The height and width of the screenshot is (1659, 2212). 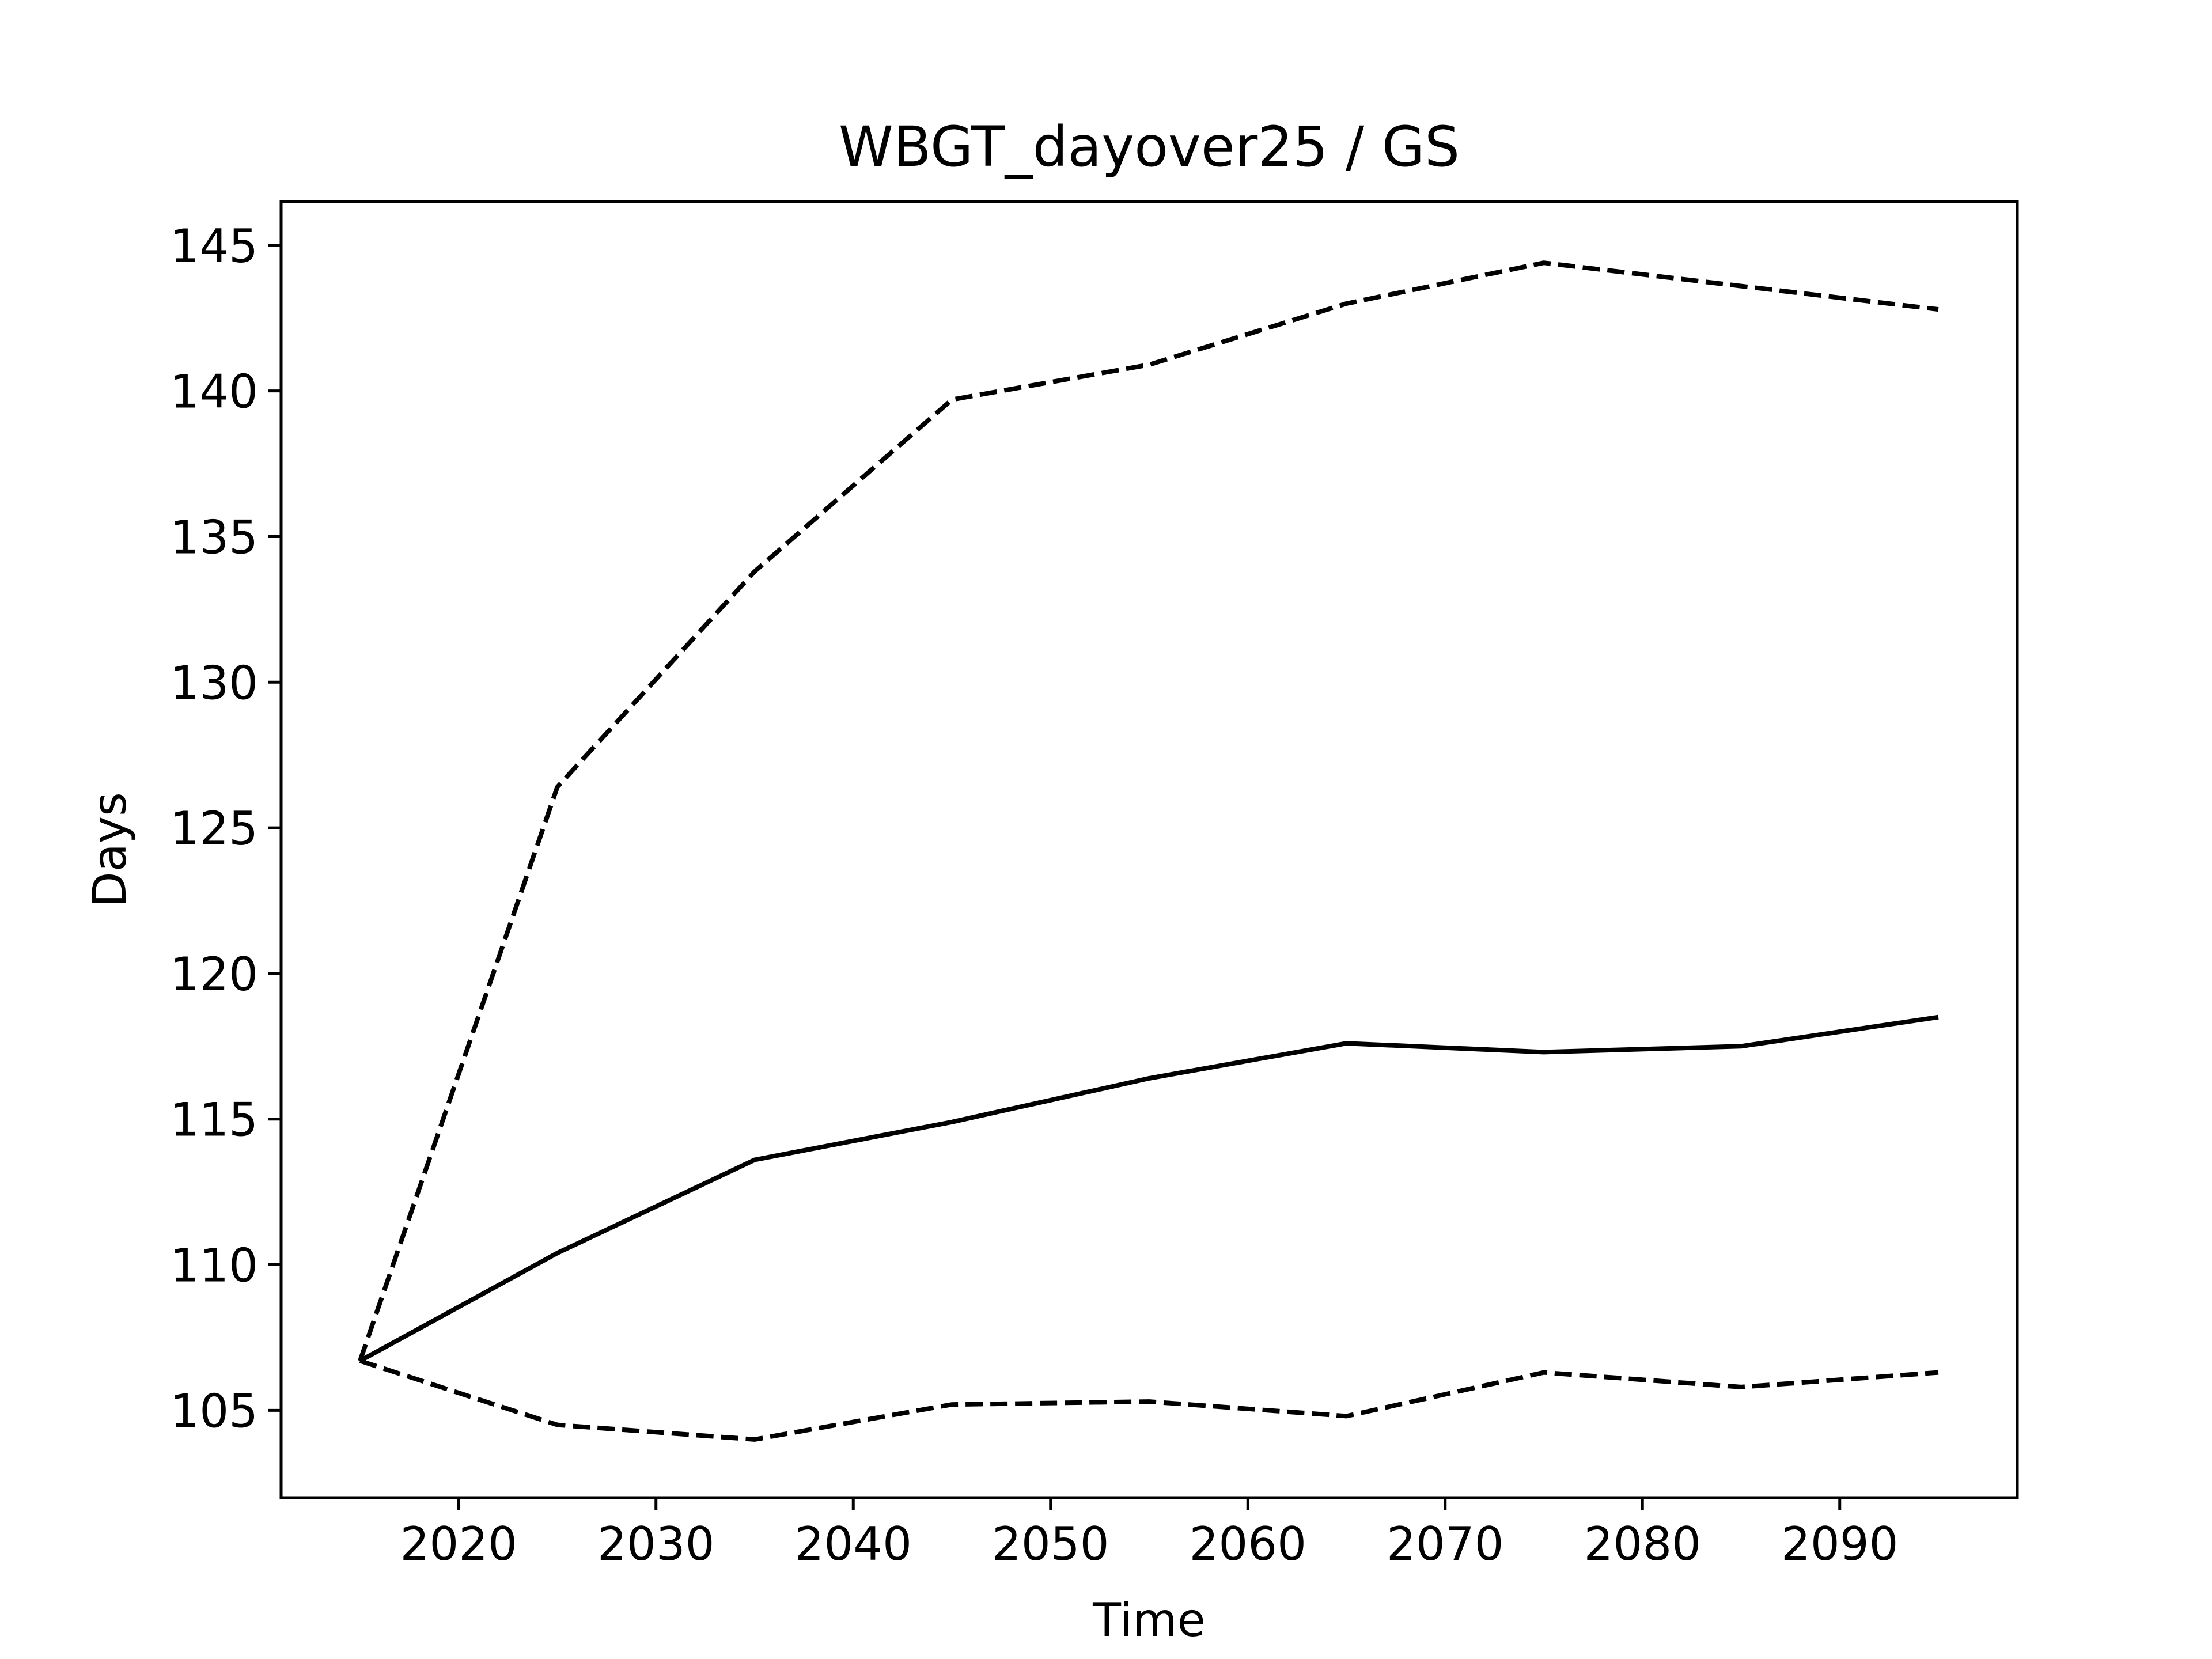 What do you see at coordinates (1050, 1544) in the screenshot?
I see `x-tick-label: 2050` at bounding box center [1050, 1544].